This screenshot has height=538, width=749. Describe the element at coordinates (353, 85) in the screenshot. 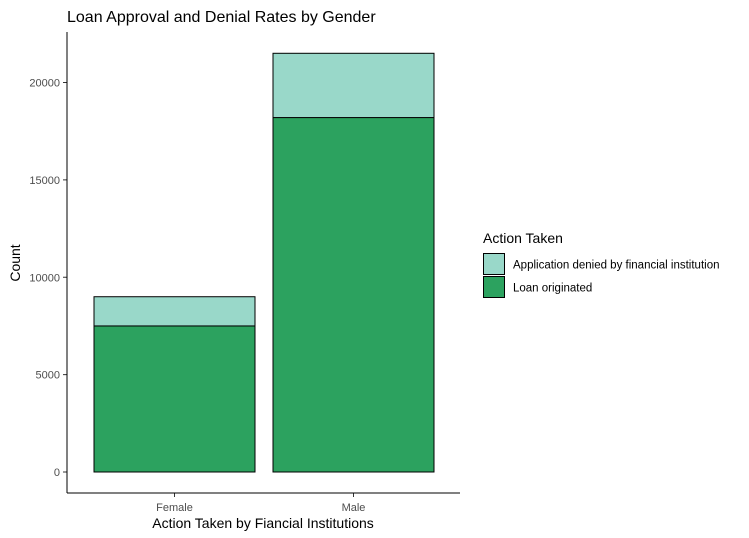

I see `bar-male-application-denied-by-financial-institution` at that location.